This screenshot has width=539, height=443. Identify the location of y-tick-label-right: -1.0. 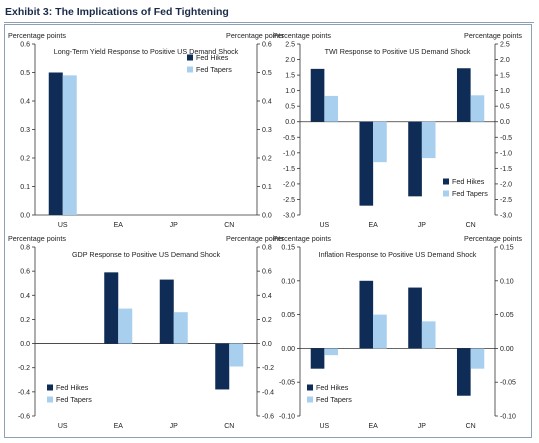
(506, 153).